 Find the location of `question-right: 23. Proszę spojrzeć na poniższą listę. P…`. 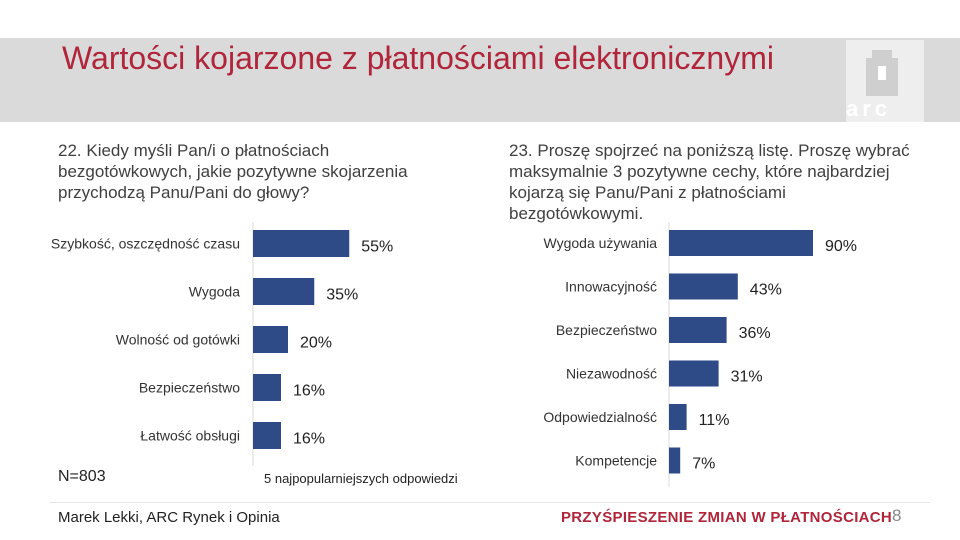

question-right: 23. Proszę spojrzeć na poniższą listę. P… is located at coordinates (709, 182).